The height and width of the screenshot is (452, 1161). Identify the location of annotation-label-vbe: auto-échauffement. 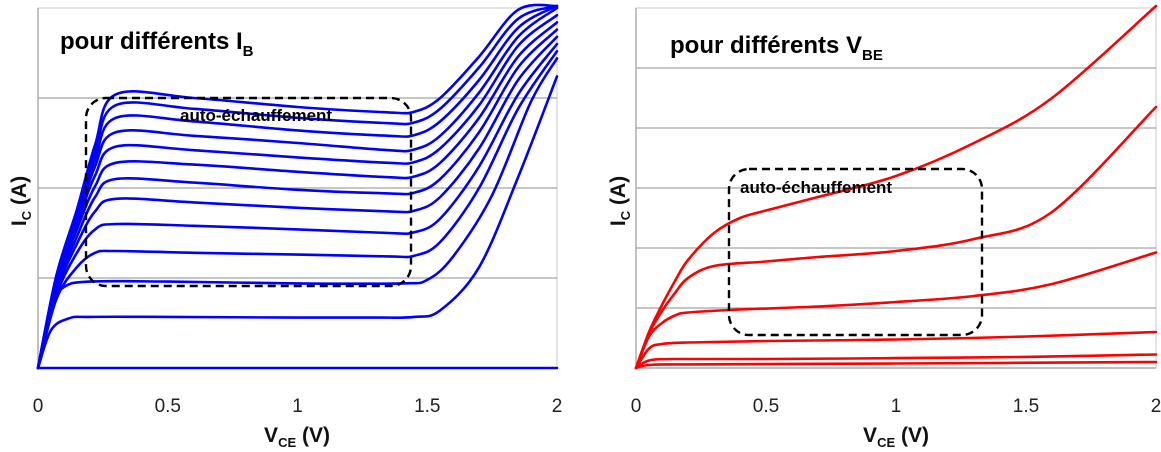
(816, 187).